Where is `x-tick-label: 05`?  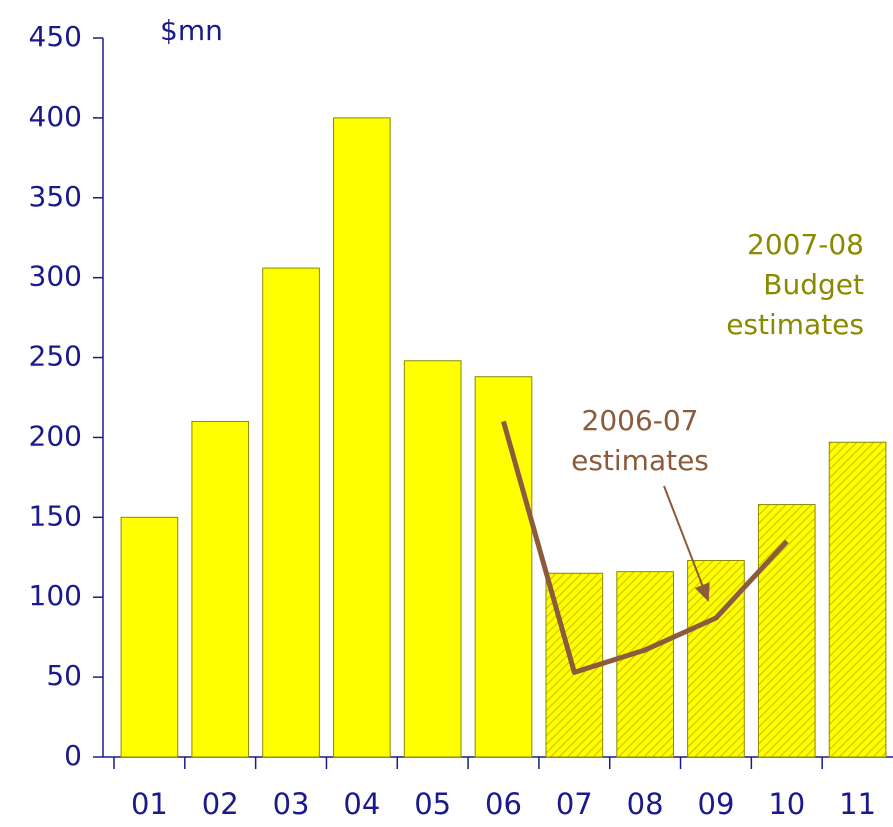 x-tick-label: 05 is located at coordinates (432, 804).